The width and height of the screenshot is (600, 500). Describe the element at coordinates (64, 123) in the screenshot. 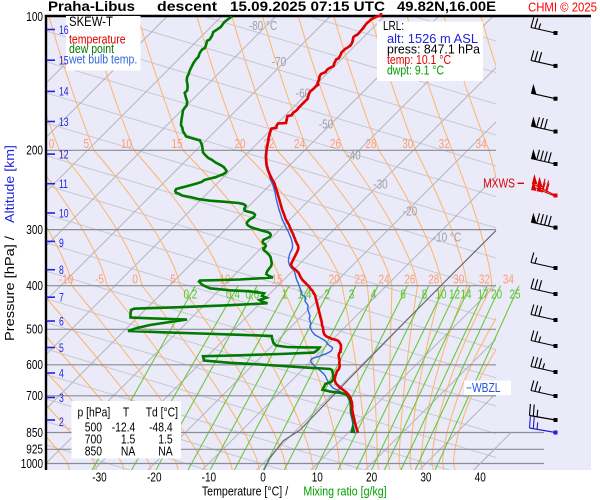

I see `svg-text: 13` at that location.